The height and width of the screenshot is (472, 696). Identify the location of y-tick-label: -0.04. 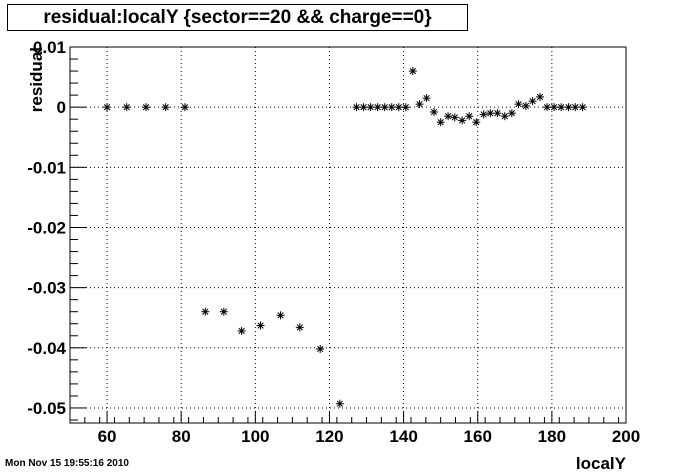
(46, 348).